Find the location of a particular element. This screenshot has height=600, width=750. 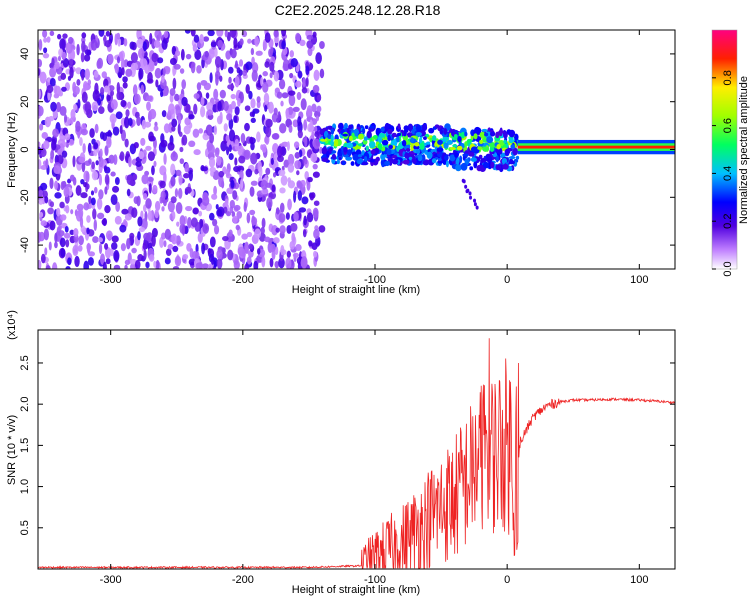

signal-band is located at coordinates (419, 166).